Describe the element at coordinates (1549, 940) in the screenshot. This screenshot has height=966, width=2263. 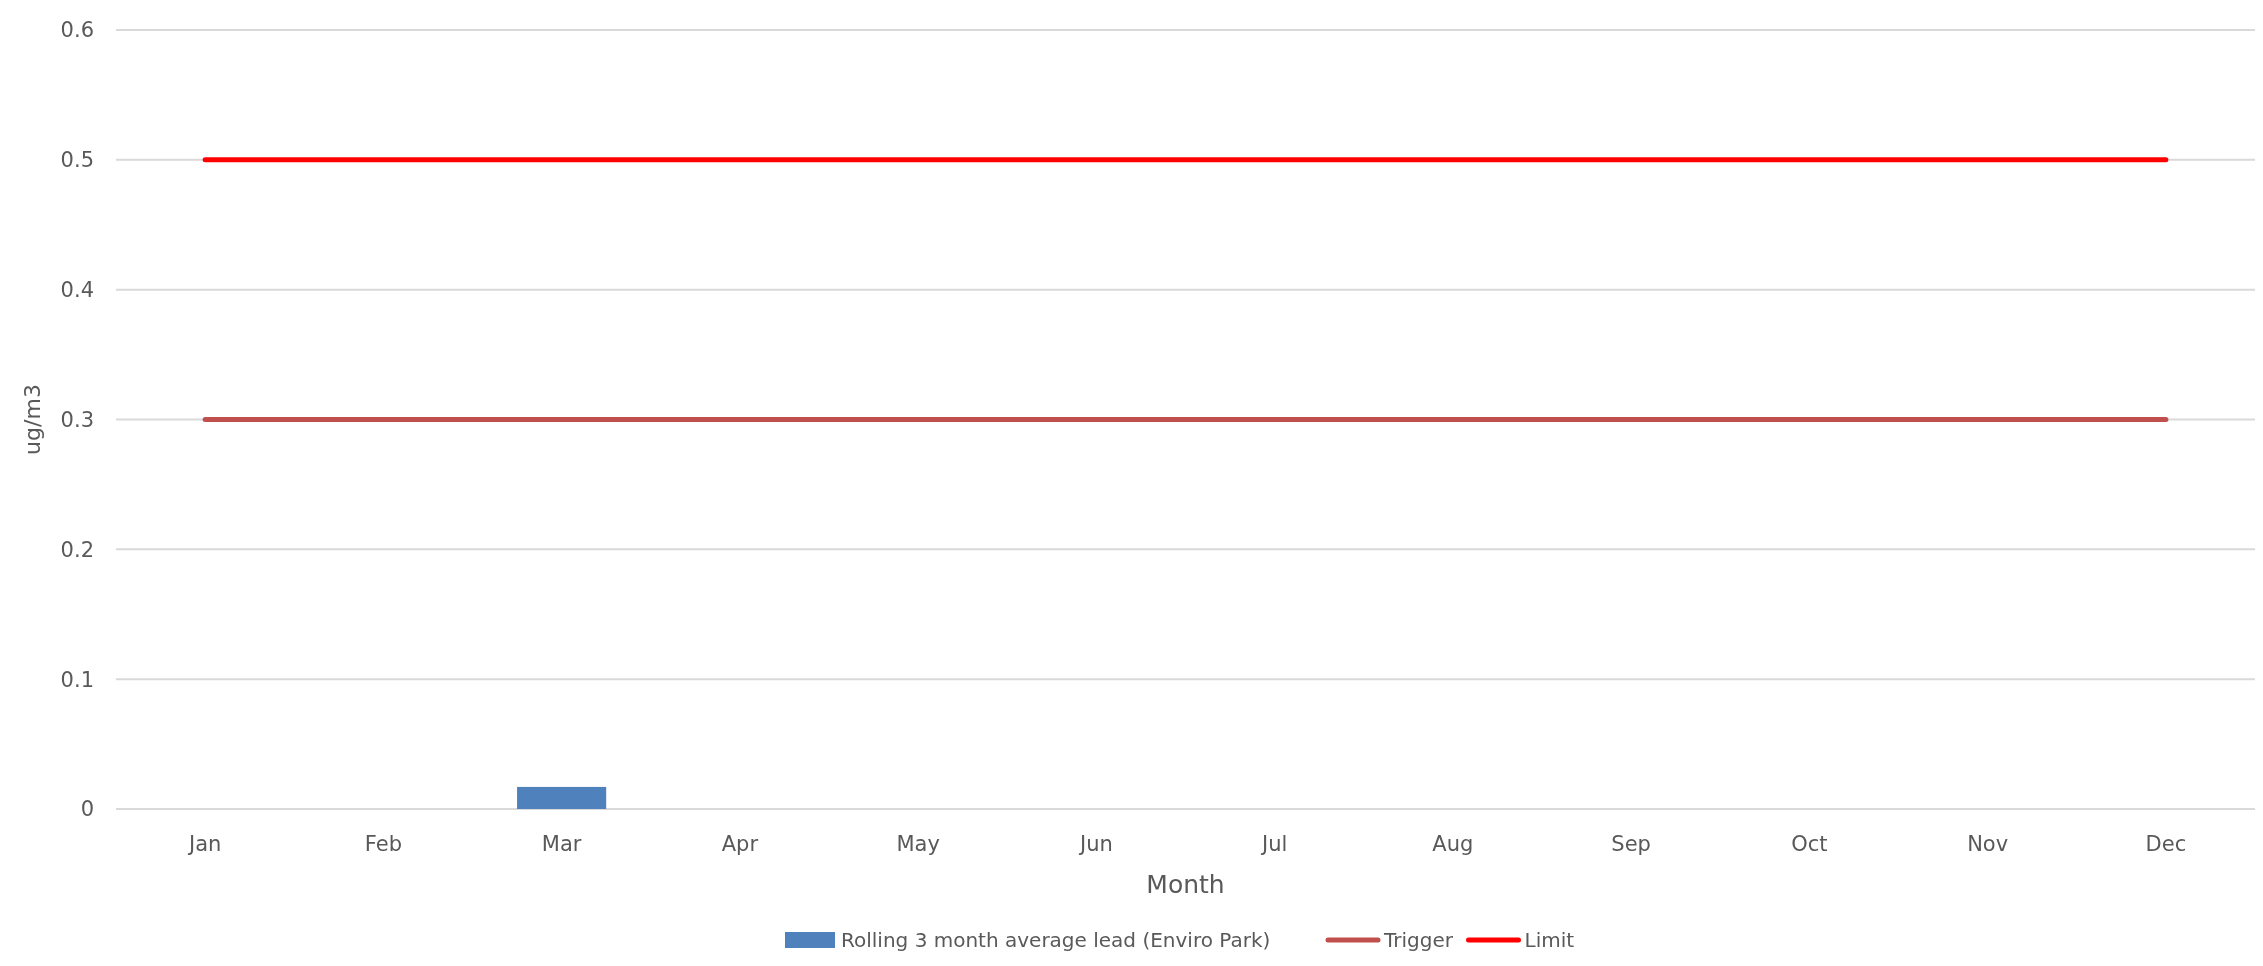
I see `legend-label: Limit` at that location.